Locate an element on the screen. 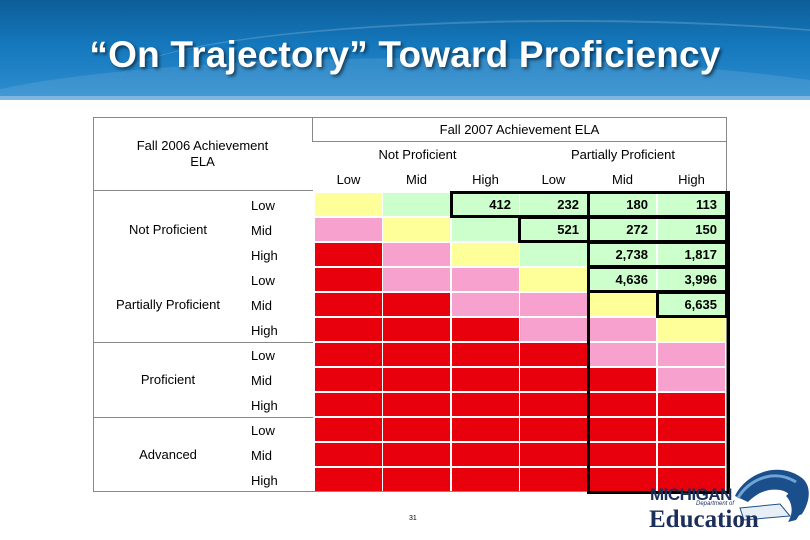  count-value: 1,817 is located at coordinates (700, 254).